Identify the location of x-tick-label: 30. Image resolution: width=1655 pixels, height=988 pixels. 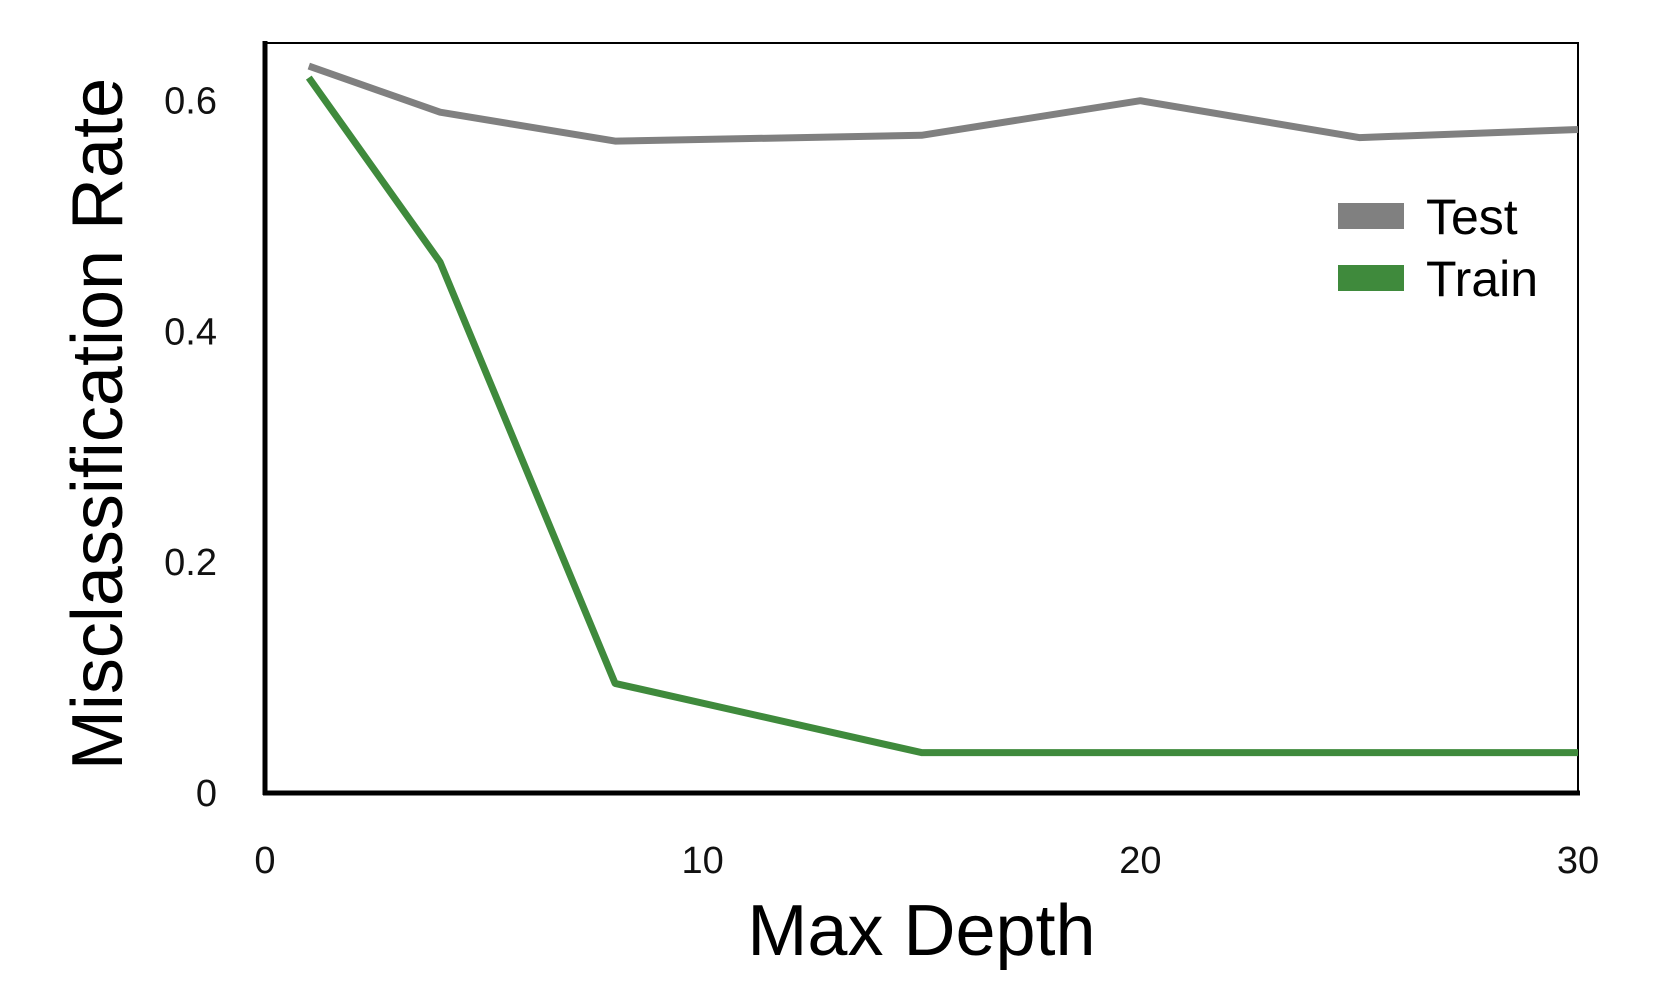
(1578, 861).